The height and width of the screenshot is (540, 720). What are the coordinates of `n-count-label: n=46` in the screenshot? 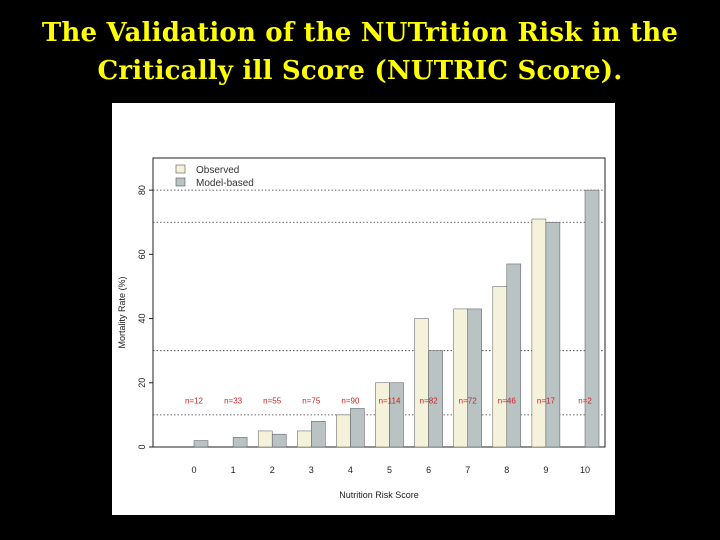 It's located at (507, 401).